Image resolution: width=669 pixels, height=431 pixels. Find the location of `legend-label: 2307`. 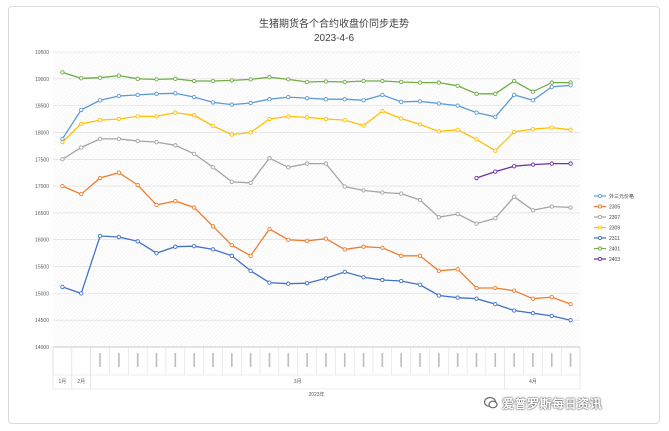

legend-label: 2307 is located at coordinates (614, 218).